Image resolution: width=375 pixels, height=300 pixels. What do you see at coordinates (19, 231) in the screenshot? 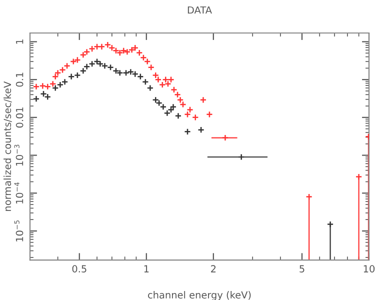
I see `y-tick-label: 10$^{−5}$` at bounding box center [19, 231].